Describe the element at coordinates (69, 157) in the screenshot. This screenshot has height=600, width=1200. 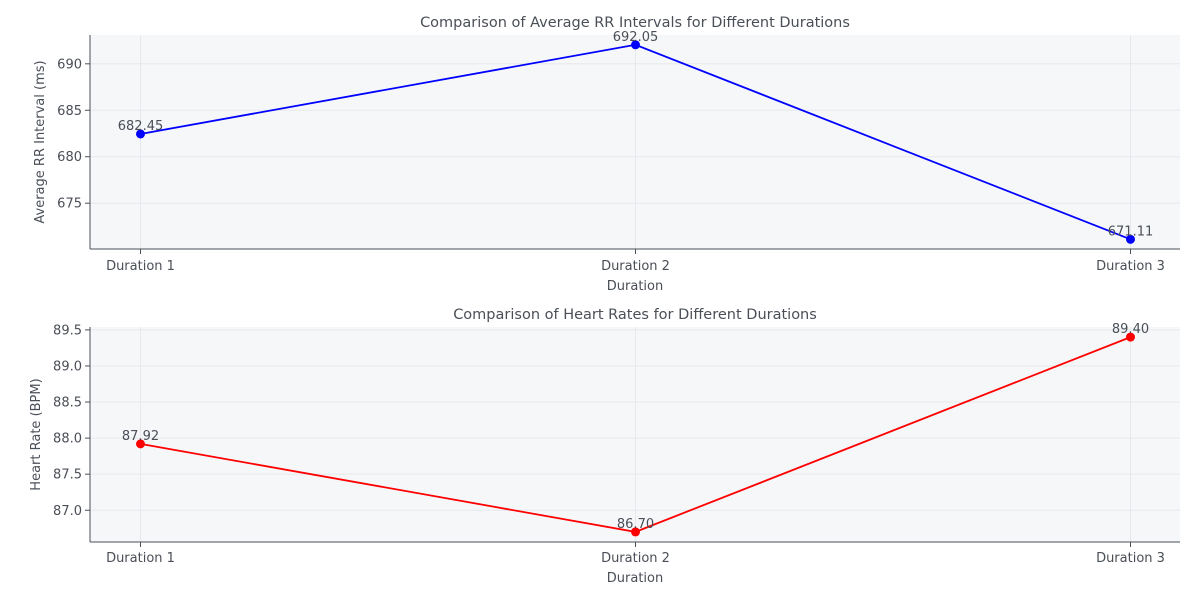
I see `y-tick-label: 680` at that location.